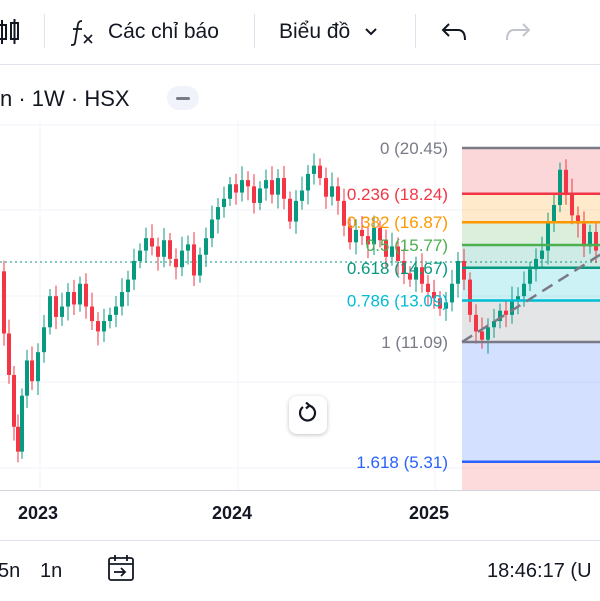 Image resolution: width=600 pixels, height=601 pixels. I want to click on indicators-button: Các chỉ báo, so click(143, 32).